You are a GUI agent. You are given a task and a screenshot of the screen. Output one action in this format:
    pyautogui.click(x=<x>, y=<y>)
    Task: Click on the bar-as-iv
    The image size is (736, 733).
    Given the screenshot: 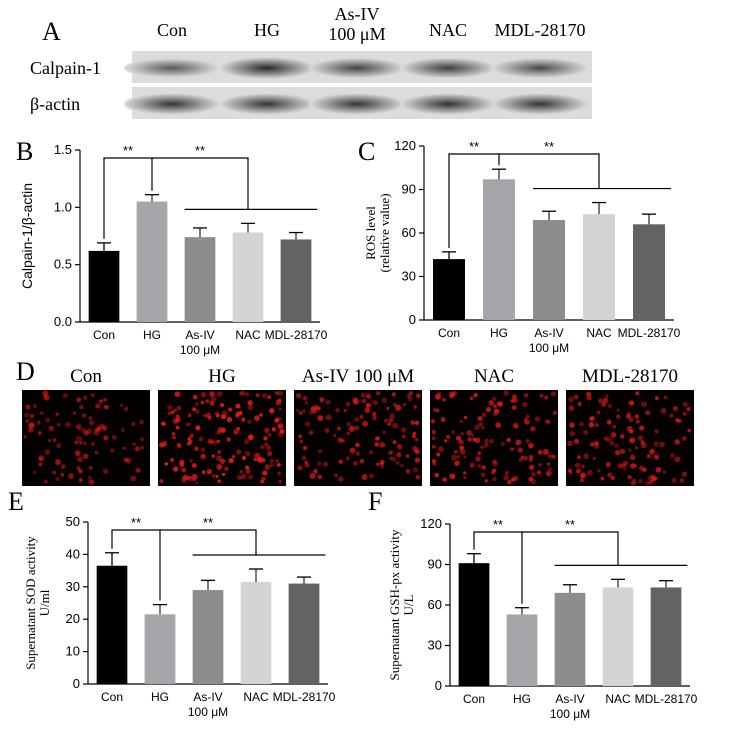 What is the action you would take?
    pyautogui.click(x=208, y=637)
    